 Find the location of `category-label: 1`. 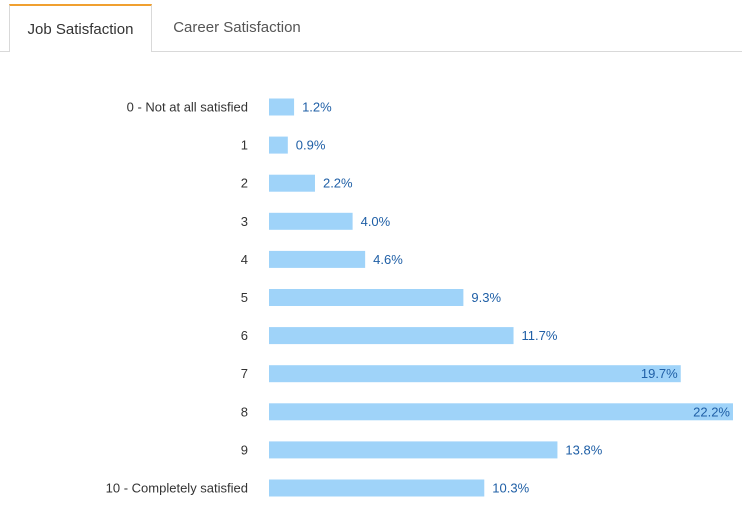

category-label: 1 is located at coordinates (244, 145).